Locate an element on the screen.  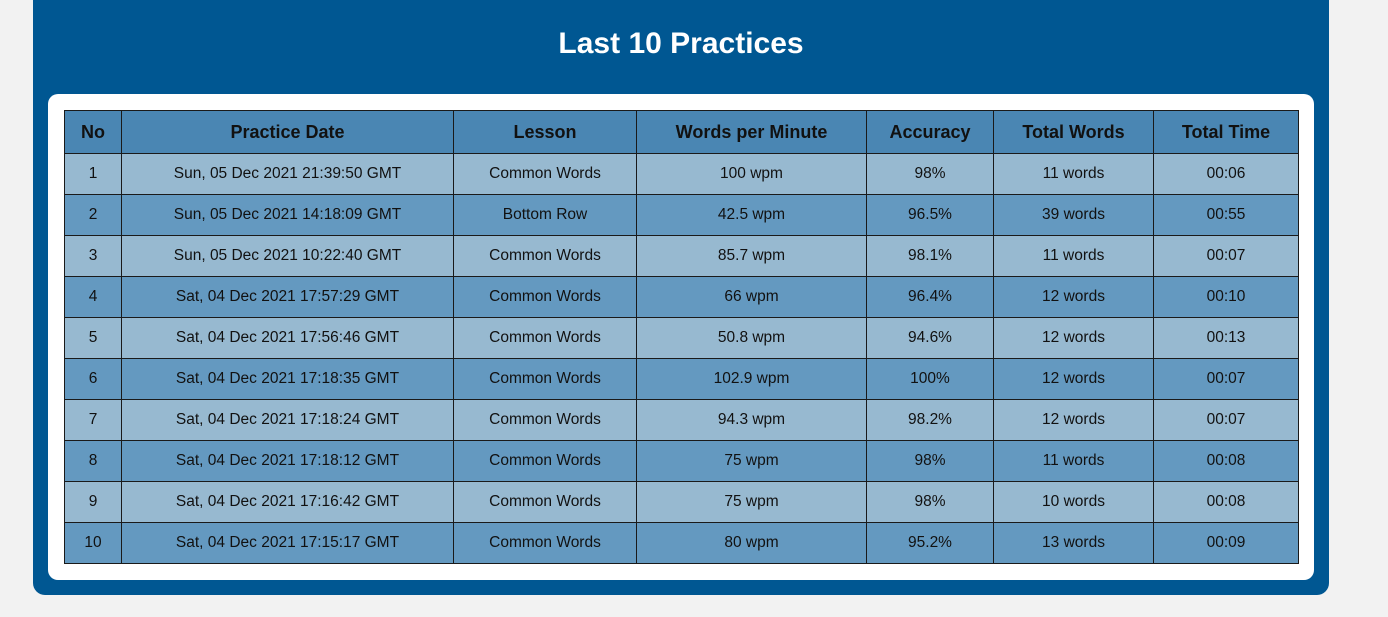
cell-accuracy: 94.6% is located at coordinates (930, 338).